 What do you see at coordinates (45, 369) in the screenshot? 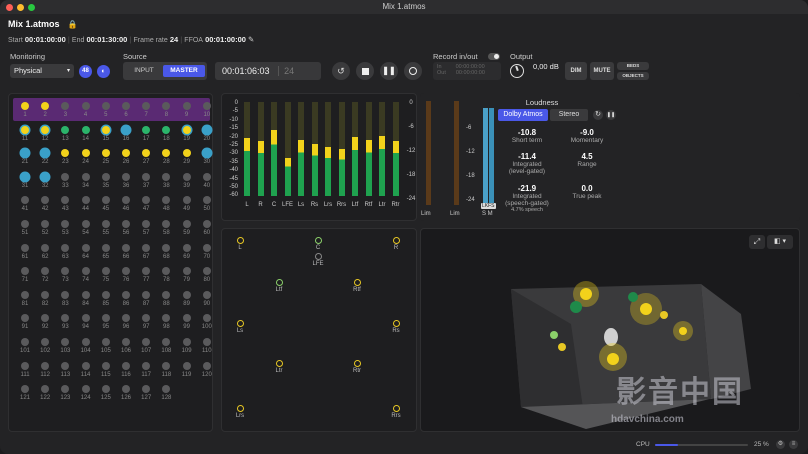
I see `channel-112: 112` at bounding box center [45, 369].